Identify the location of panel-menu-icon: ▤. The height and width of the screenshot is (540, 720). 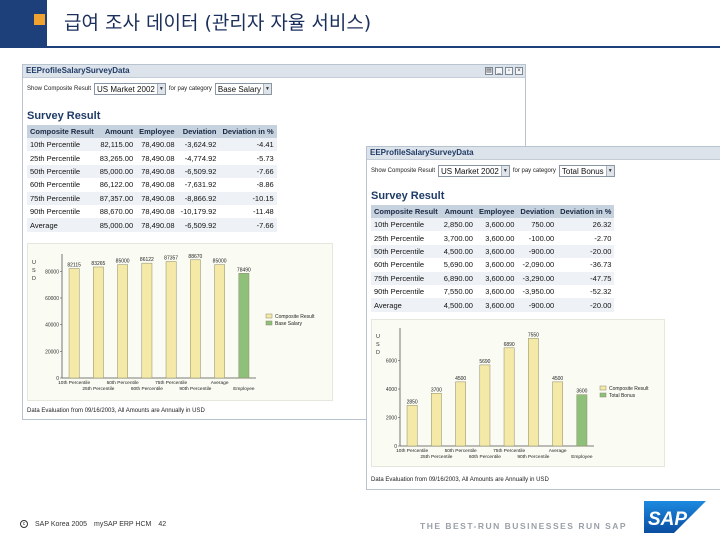
(489, 71).